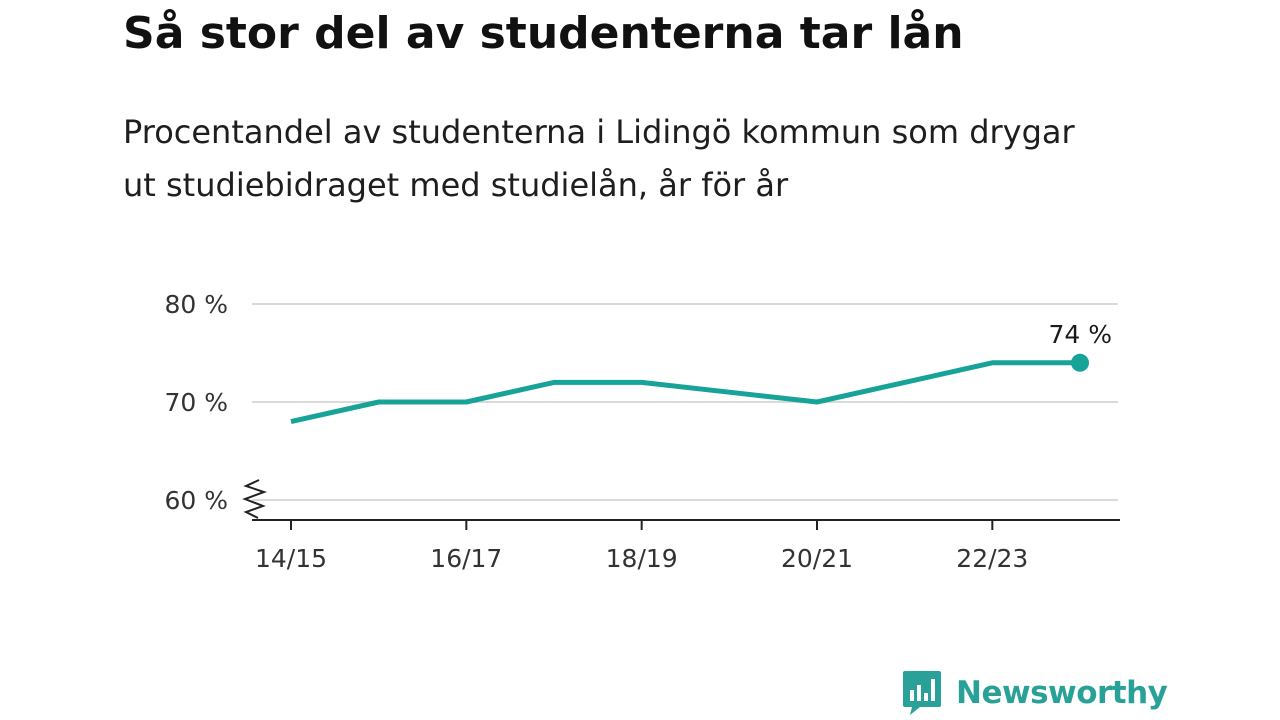 The width and height of the screenshot is (1280, 720). Describe the element at coordinates (992, 558) in the screenshot. I see `x-tick-label: 22/23` at that location.